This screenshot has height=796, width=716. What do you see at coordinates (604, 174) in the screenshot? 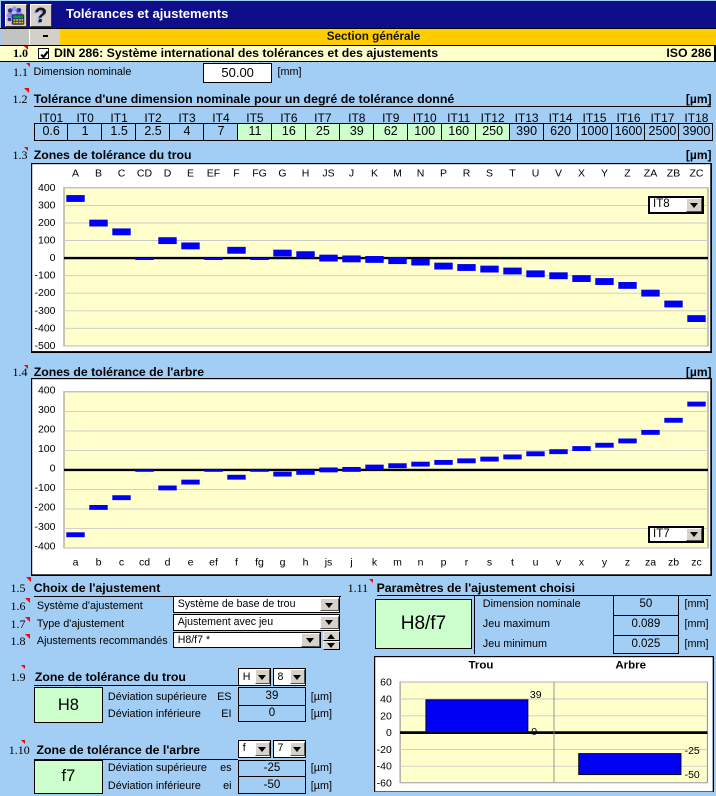
I see `svg-text: Y` at bounding box center [604, 174].